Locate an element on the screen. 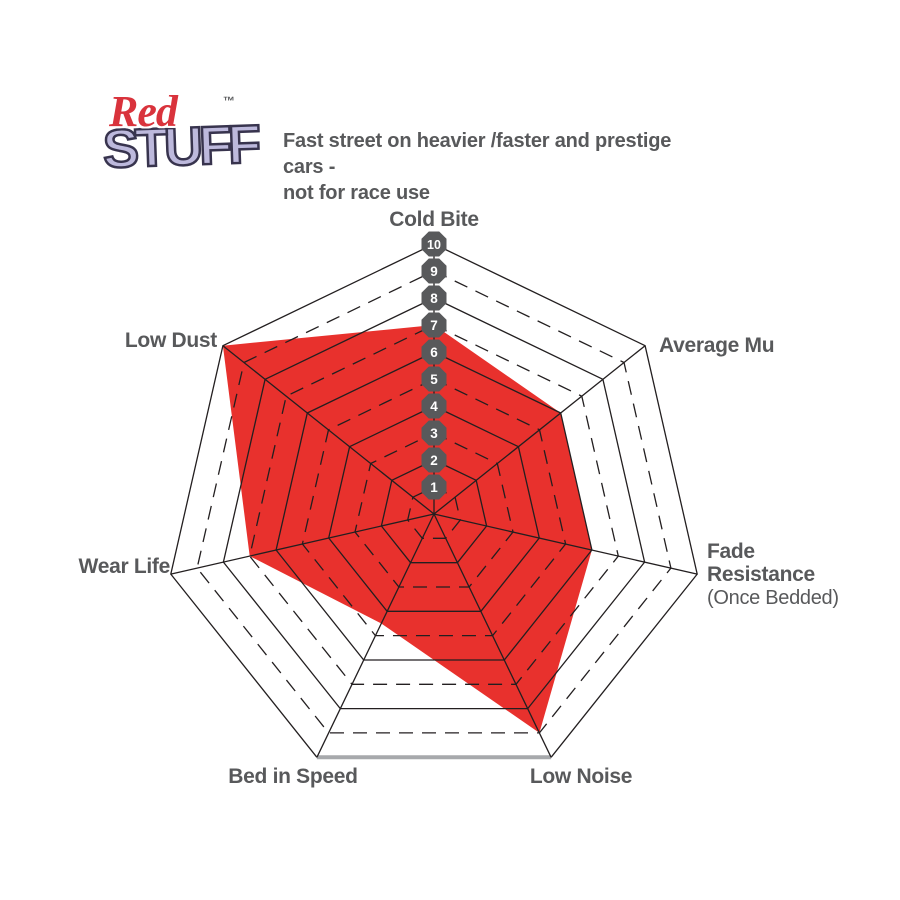 The width and height of the screenshot is (900, 900). scale-badge-label-9: 9 is located at coordinates (434, 271).